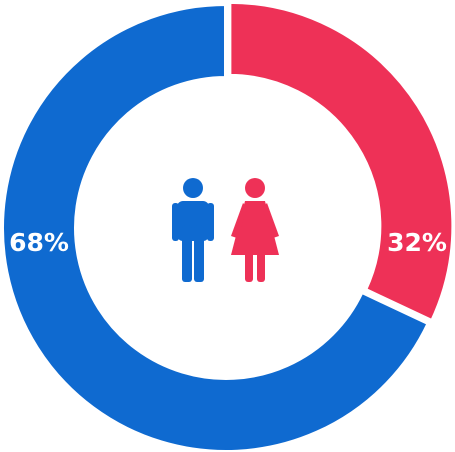  Describe the element at coordinates (193, 230) in the screenshot. I see `male-icon` at that location.